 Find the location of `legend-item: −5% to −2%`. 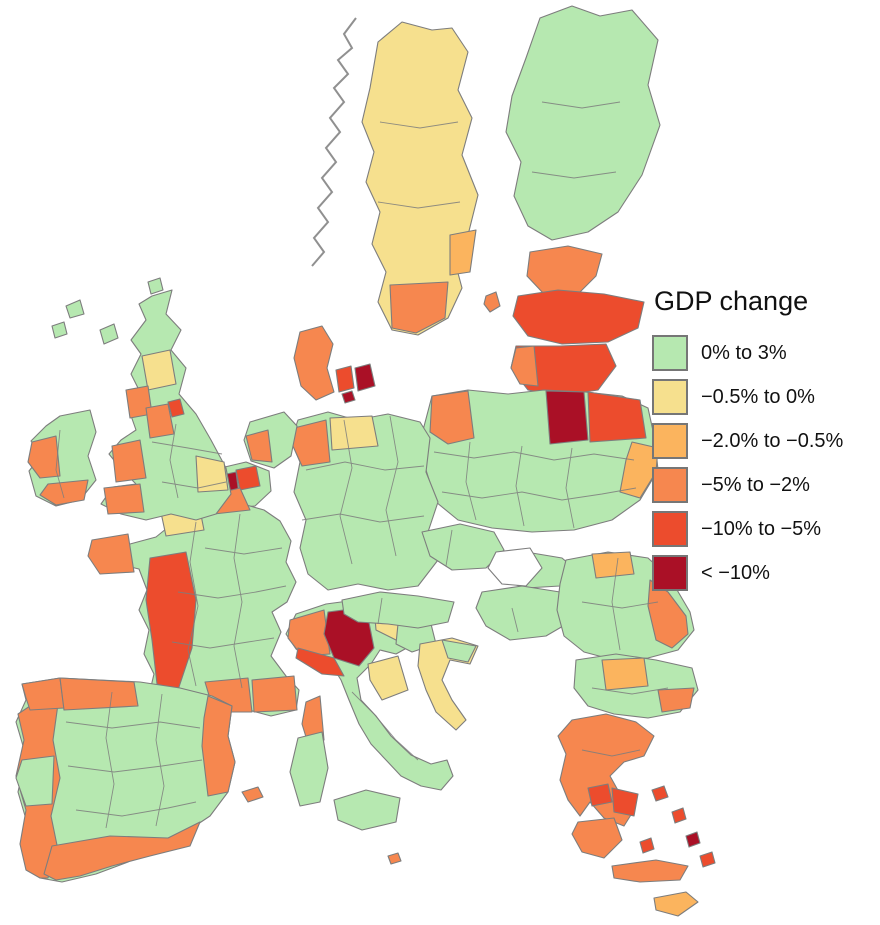

legend-item: −5% to −2% is located at coordinates (747, 485).